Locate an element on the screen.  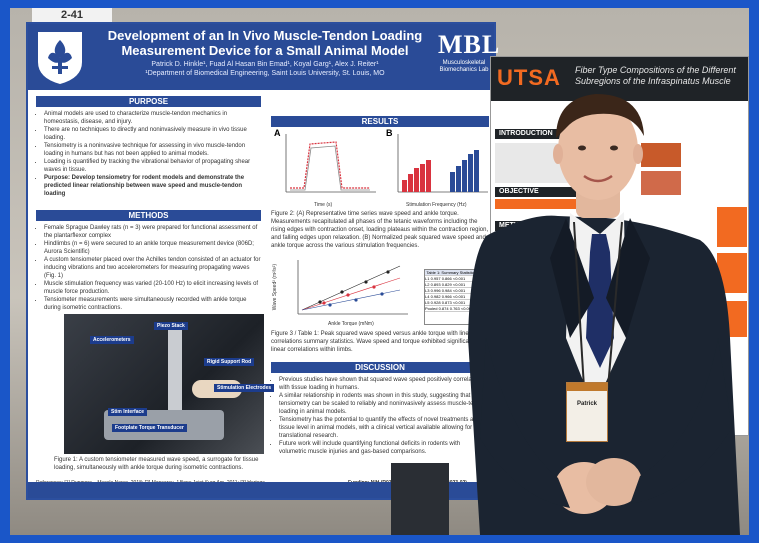
bar-chart is located at coordinates (442, 163).